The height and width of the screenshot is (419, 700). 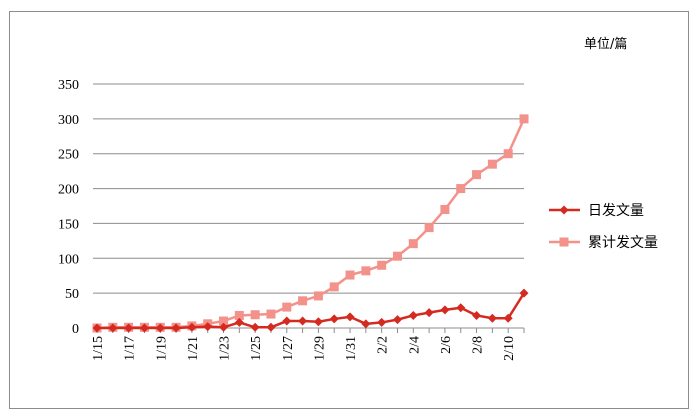 I want to click on legend-marker-diamond, so click(x=564, y=210).